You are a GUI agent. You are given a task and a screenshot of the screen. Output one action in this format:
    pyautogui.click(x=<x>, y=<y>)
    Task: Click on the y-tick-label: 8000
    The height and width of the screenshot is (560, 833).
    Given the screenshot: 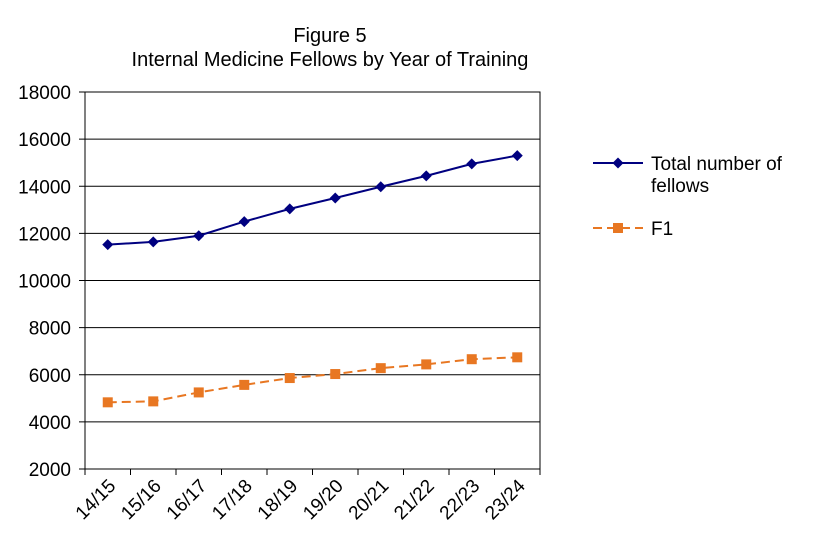 What is the action you would take?
    pyautogui.click(x=50, y=329)
    